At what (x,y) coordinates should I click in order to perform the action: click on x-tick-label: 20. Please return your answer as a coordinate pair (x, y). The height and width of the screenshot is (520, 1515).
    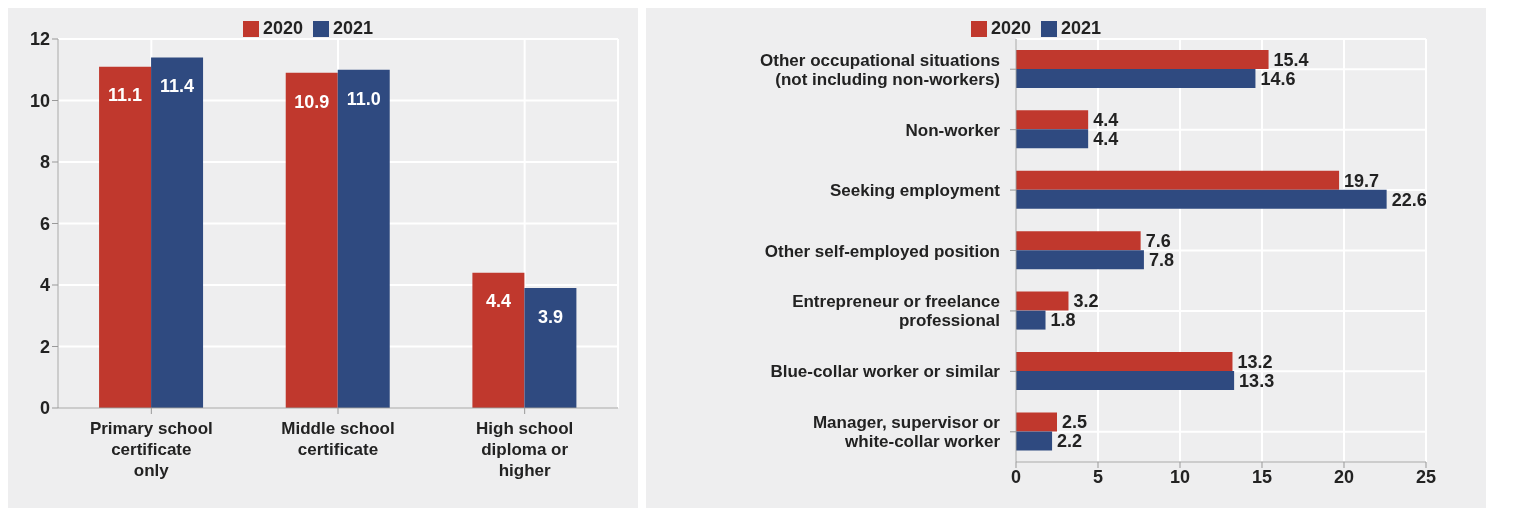
    Looking at the image, I should click on (1344, 476).